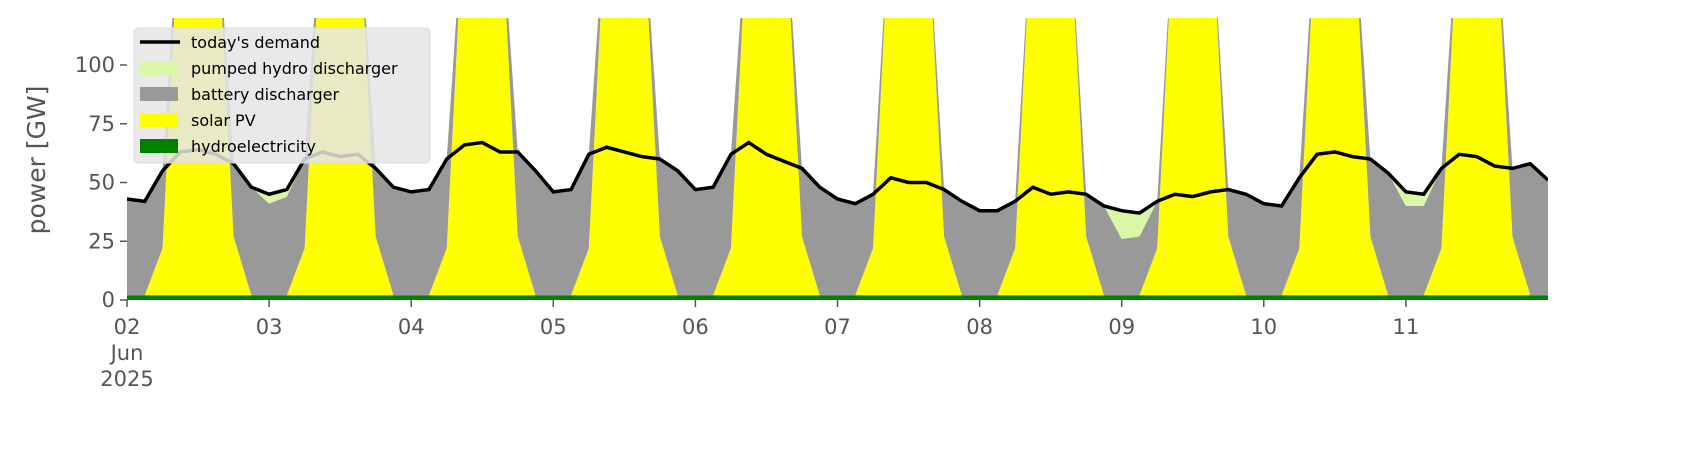  Describe the element at coordinates (979, 327) in the screenshot. I see `x-tick-label: 08` at that location.